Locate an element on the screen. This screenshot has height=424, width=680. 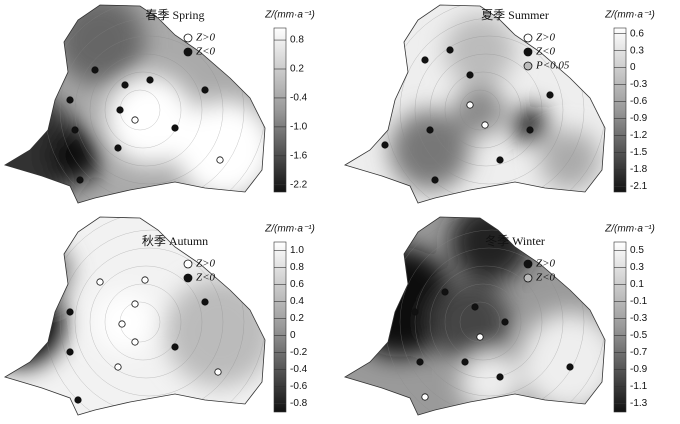
panel-title: 夏季 Summer is located at coordinates (515, 15).